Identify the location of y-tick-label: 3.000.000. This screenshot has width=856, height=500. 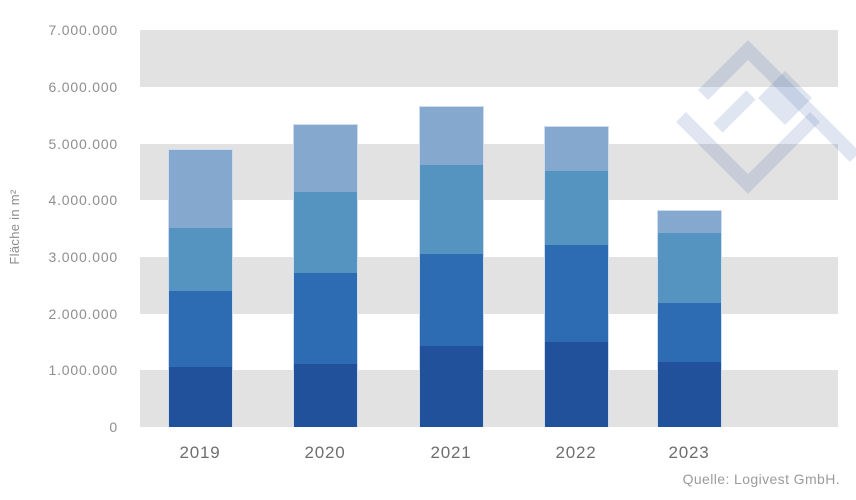
(83, 256).